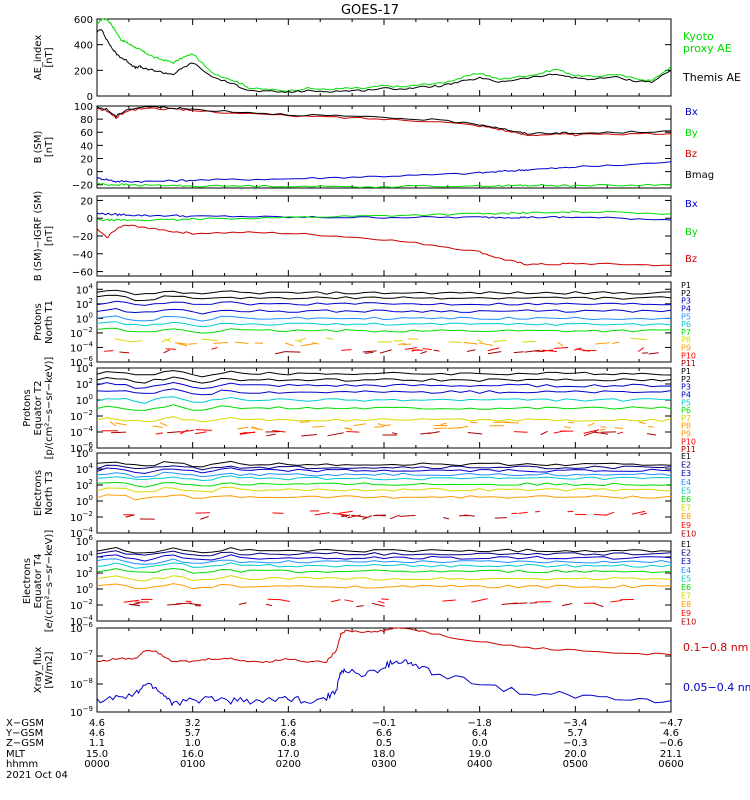  Describe the element at coordinates (686, 482) in the screenshot. I see `legend-label-en-e4: E4` at that location.